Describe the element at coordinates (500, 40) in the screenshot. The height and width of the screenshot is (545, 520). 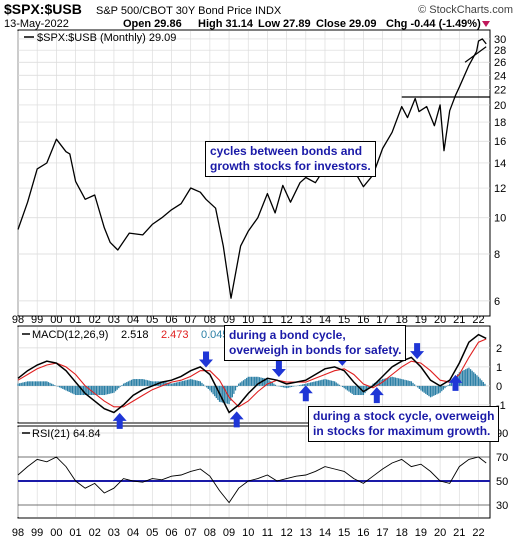
I see `price-y-tick-label: 30` at that location.